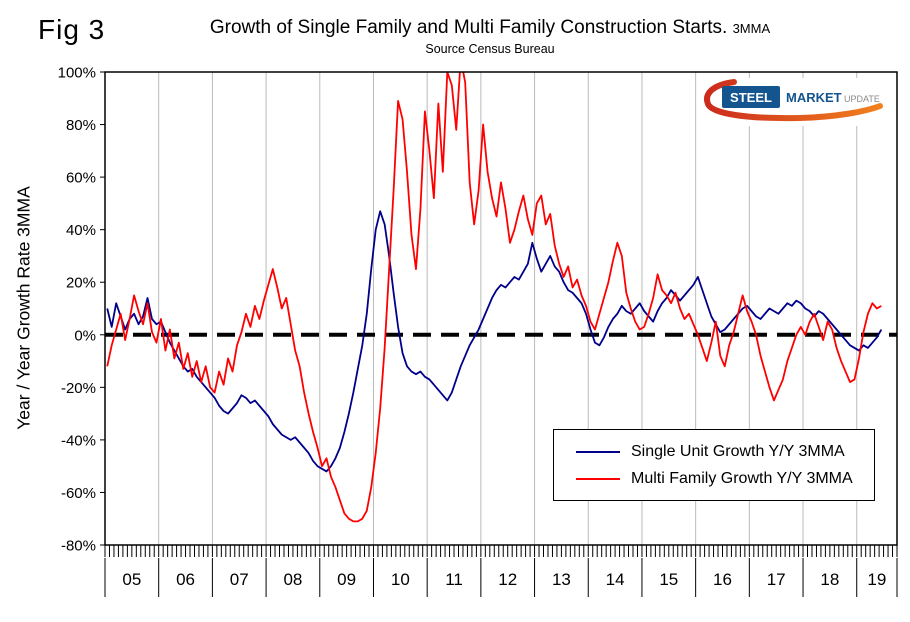 The height and width of the screenshot is (622, 910). What do you see at coordinates (81, 283) in the screenshot?
I see `svg-text: 20%` at bounding box center [81, 283].